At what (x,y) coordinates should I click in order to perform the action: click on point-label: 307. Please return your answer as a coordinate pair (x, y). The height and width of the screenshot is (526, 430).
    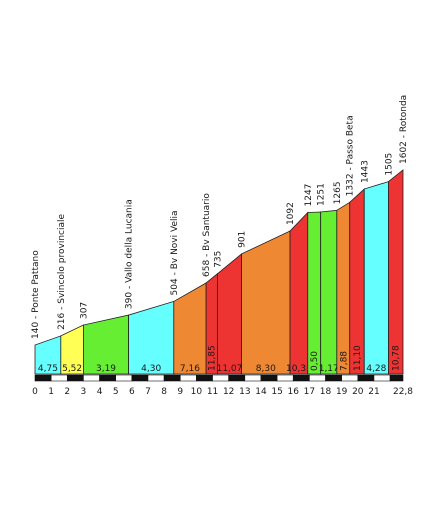
    Looking at the image, I should click on (84, 310).